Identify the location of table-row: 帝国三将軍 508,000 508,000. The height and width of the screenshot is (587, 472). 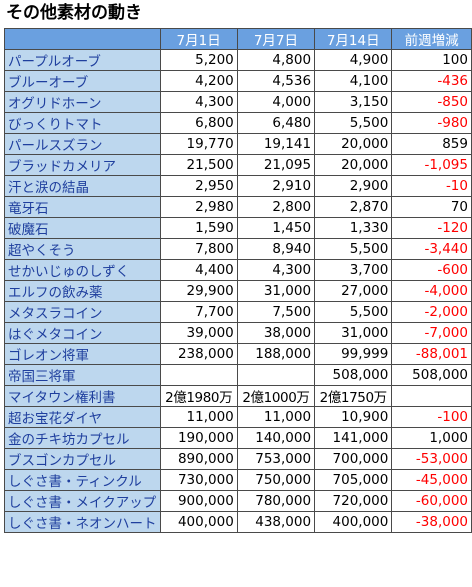
(238, 375).